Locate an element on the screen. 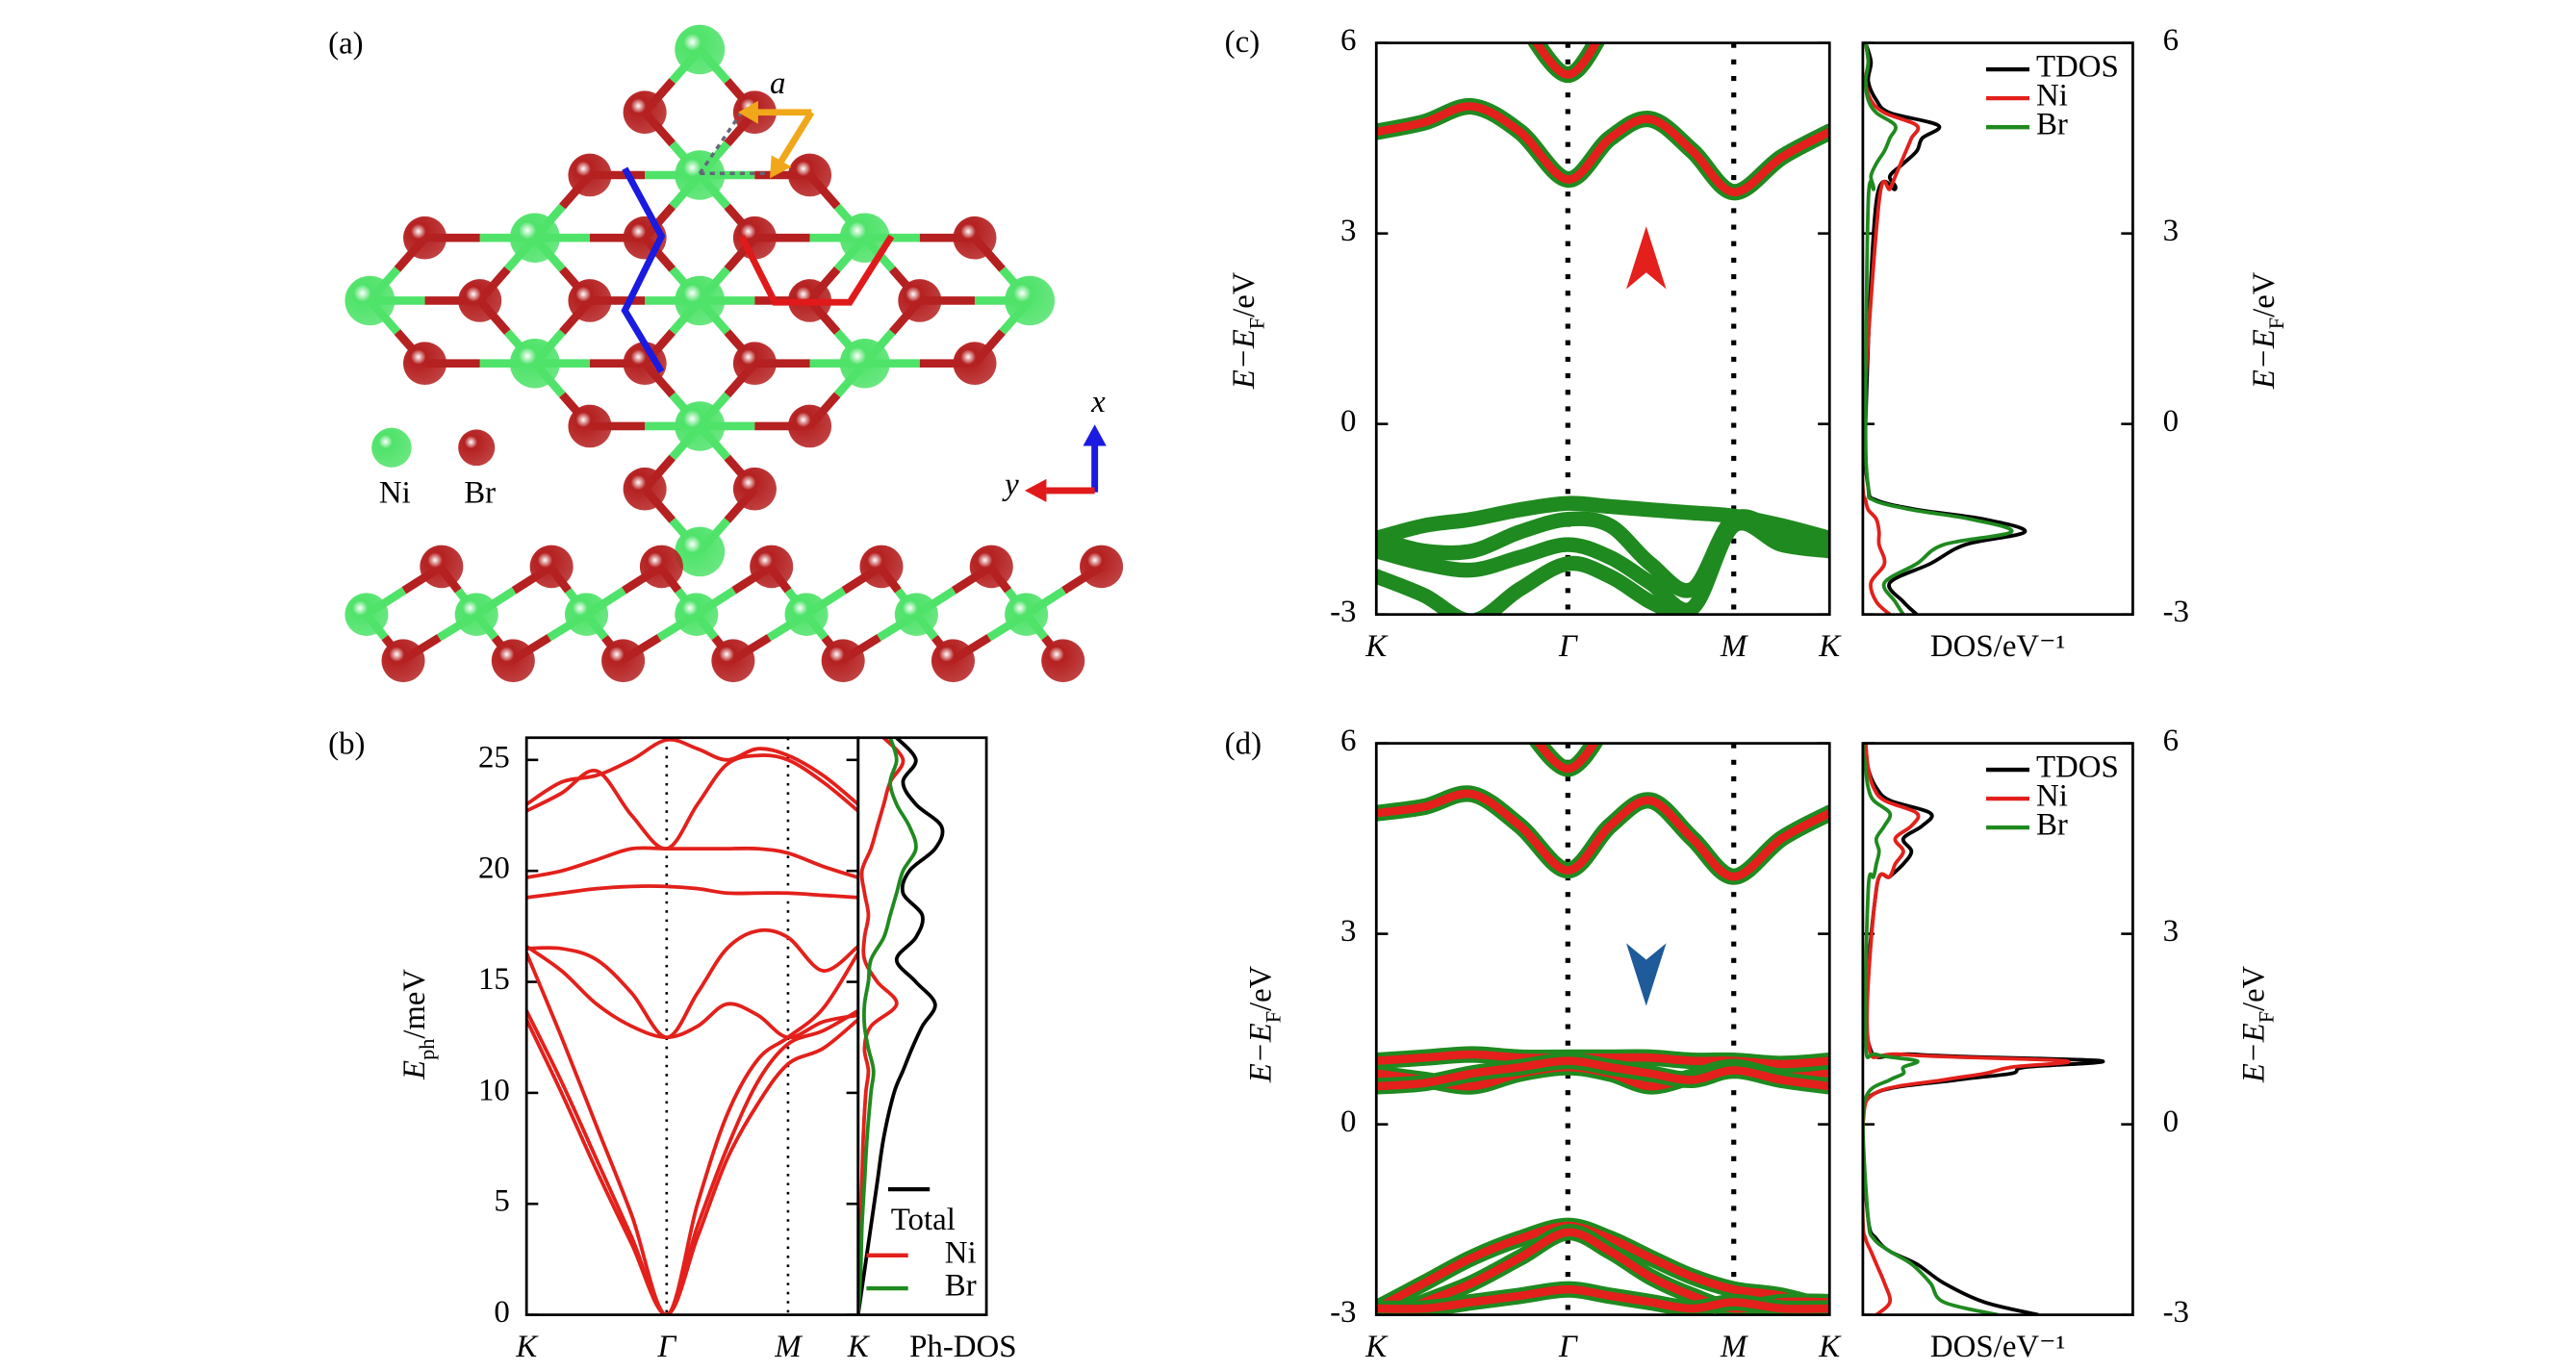  legend-label: Total is located at coordinates (923, 1220).